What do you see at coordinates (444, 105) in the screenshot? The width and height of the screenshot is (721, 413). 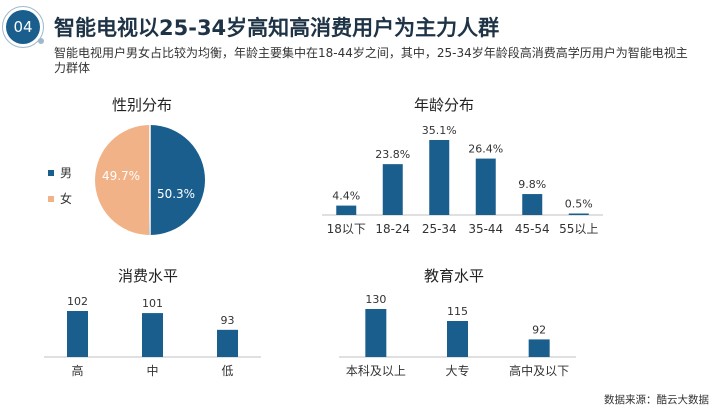 I see `age-chart-title: 年龄分布` at bounding box center [444, 105].